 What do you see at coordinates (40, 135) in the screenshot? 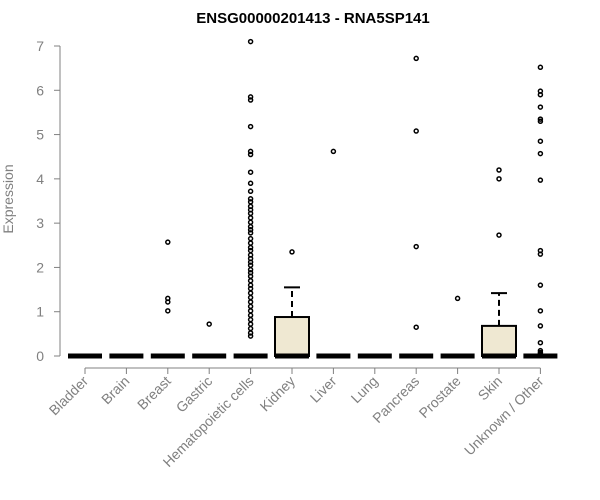
I see `y-tick-label: 5` at bounding box center [40, 135].